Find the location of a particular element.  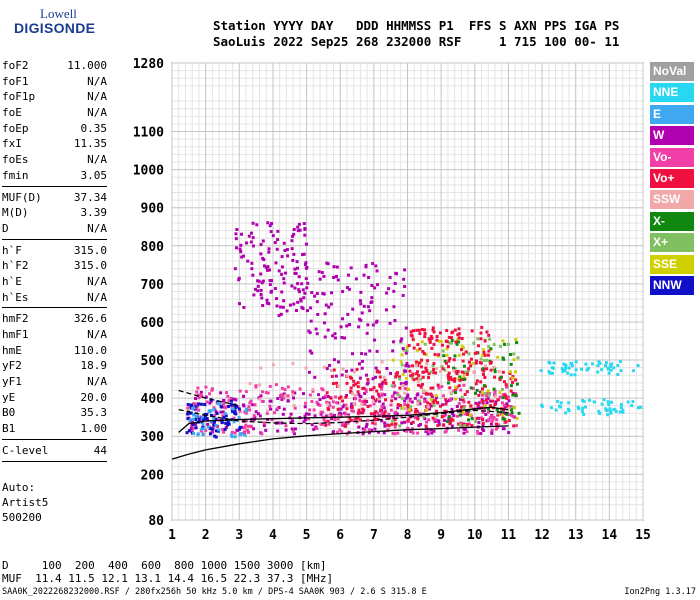

param-value: 326.6 is located at coordinates (90, 319).